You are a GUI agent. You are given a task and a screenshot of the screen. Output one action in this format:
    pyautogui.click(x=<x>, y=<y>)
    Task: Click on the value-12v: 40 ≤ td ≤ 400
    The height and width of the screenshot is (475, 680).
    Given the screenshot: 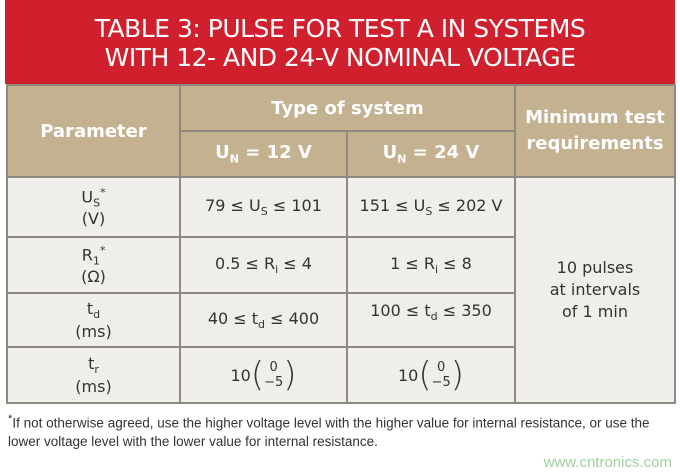 What is the action you would take?
    pyautogui.click(x=263, y=320)
    